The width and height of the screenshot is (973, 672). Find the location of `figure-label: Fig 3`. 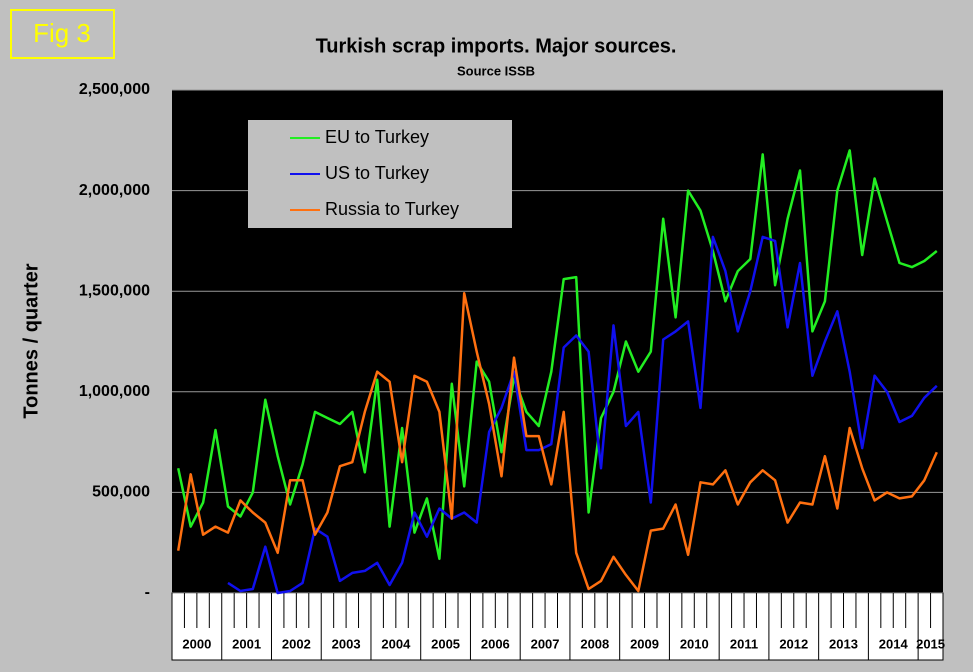

figure-label: Fig 3 is located at coordinates (62, 33).